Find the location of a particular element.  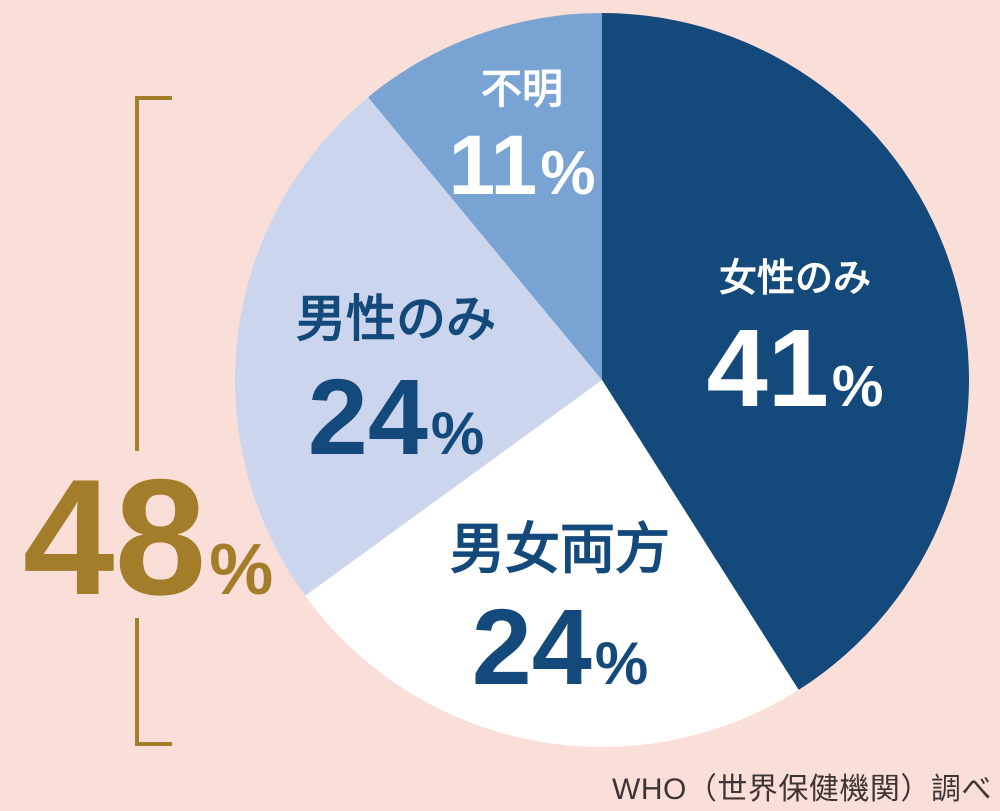

slice-label-group-male-only: 男性のみ 24% is located at coordinates (396, 381).